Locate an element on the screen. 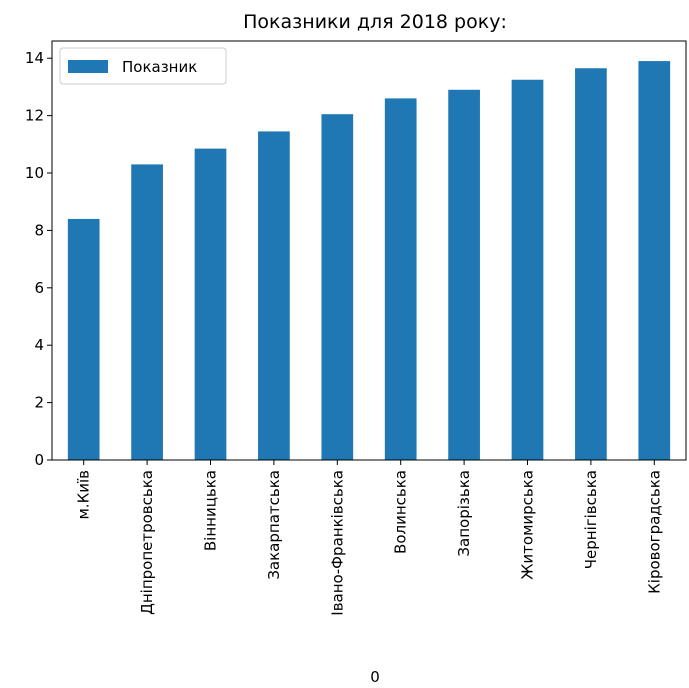 Image resolution: width=689 pixels, height=688 pixels. x-tick-label-3: Закарпатська is located at coordinates (274, 525).